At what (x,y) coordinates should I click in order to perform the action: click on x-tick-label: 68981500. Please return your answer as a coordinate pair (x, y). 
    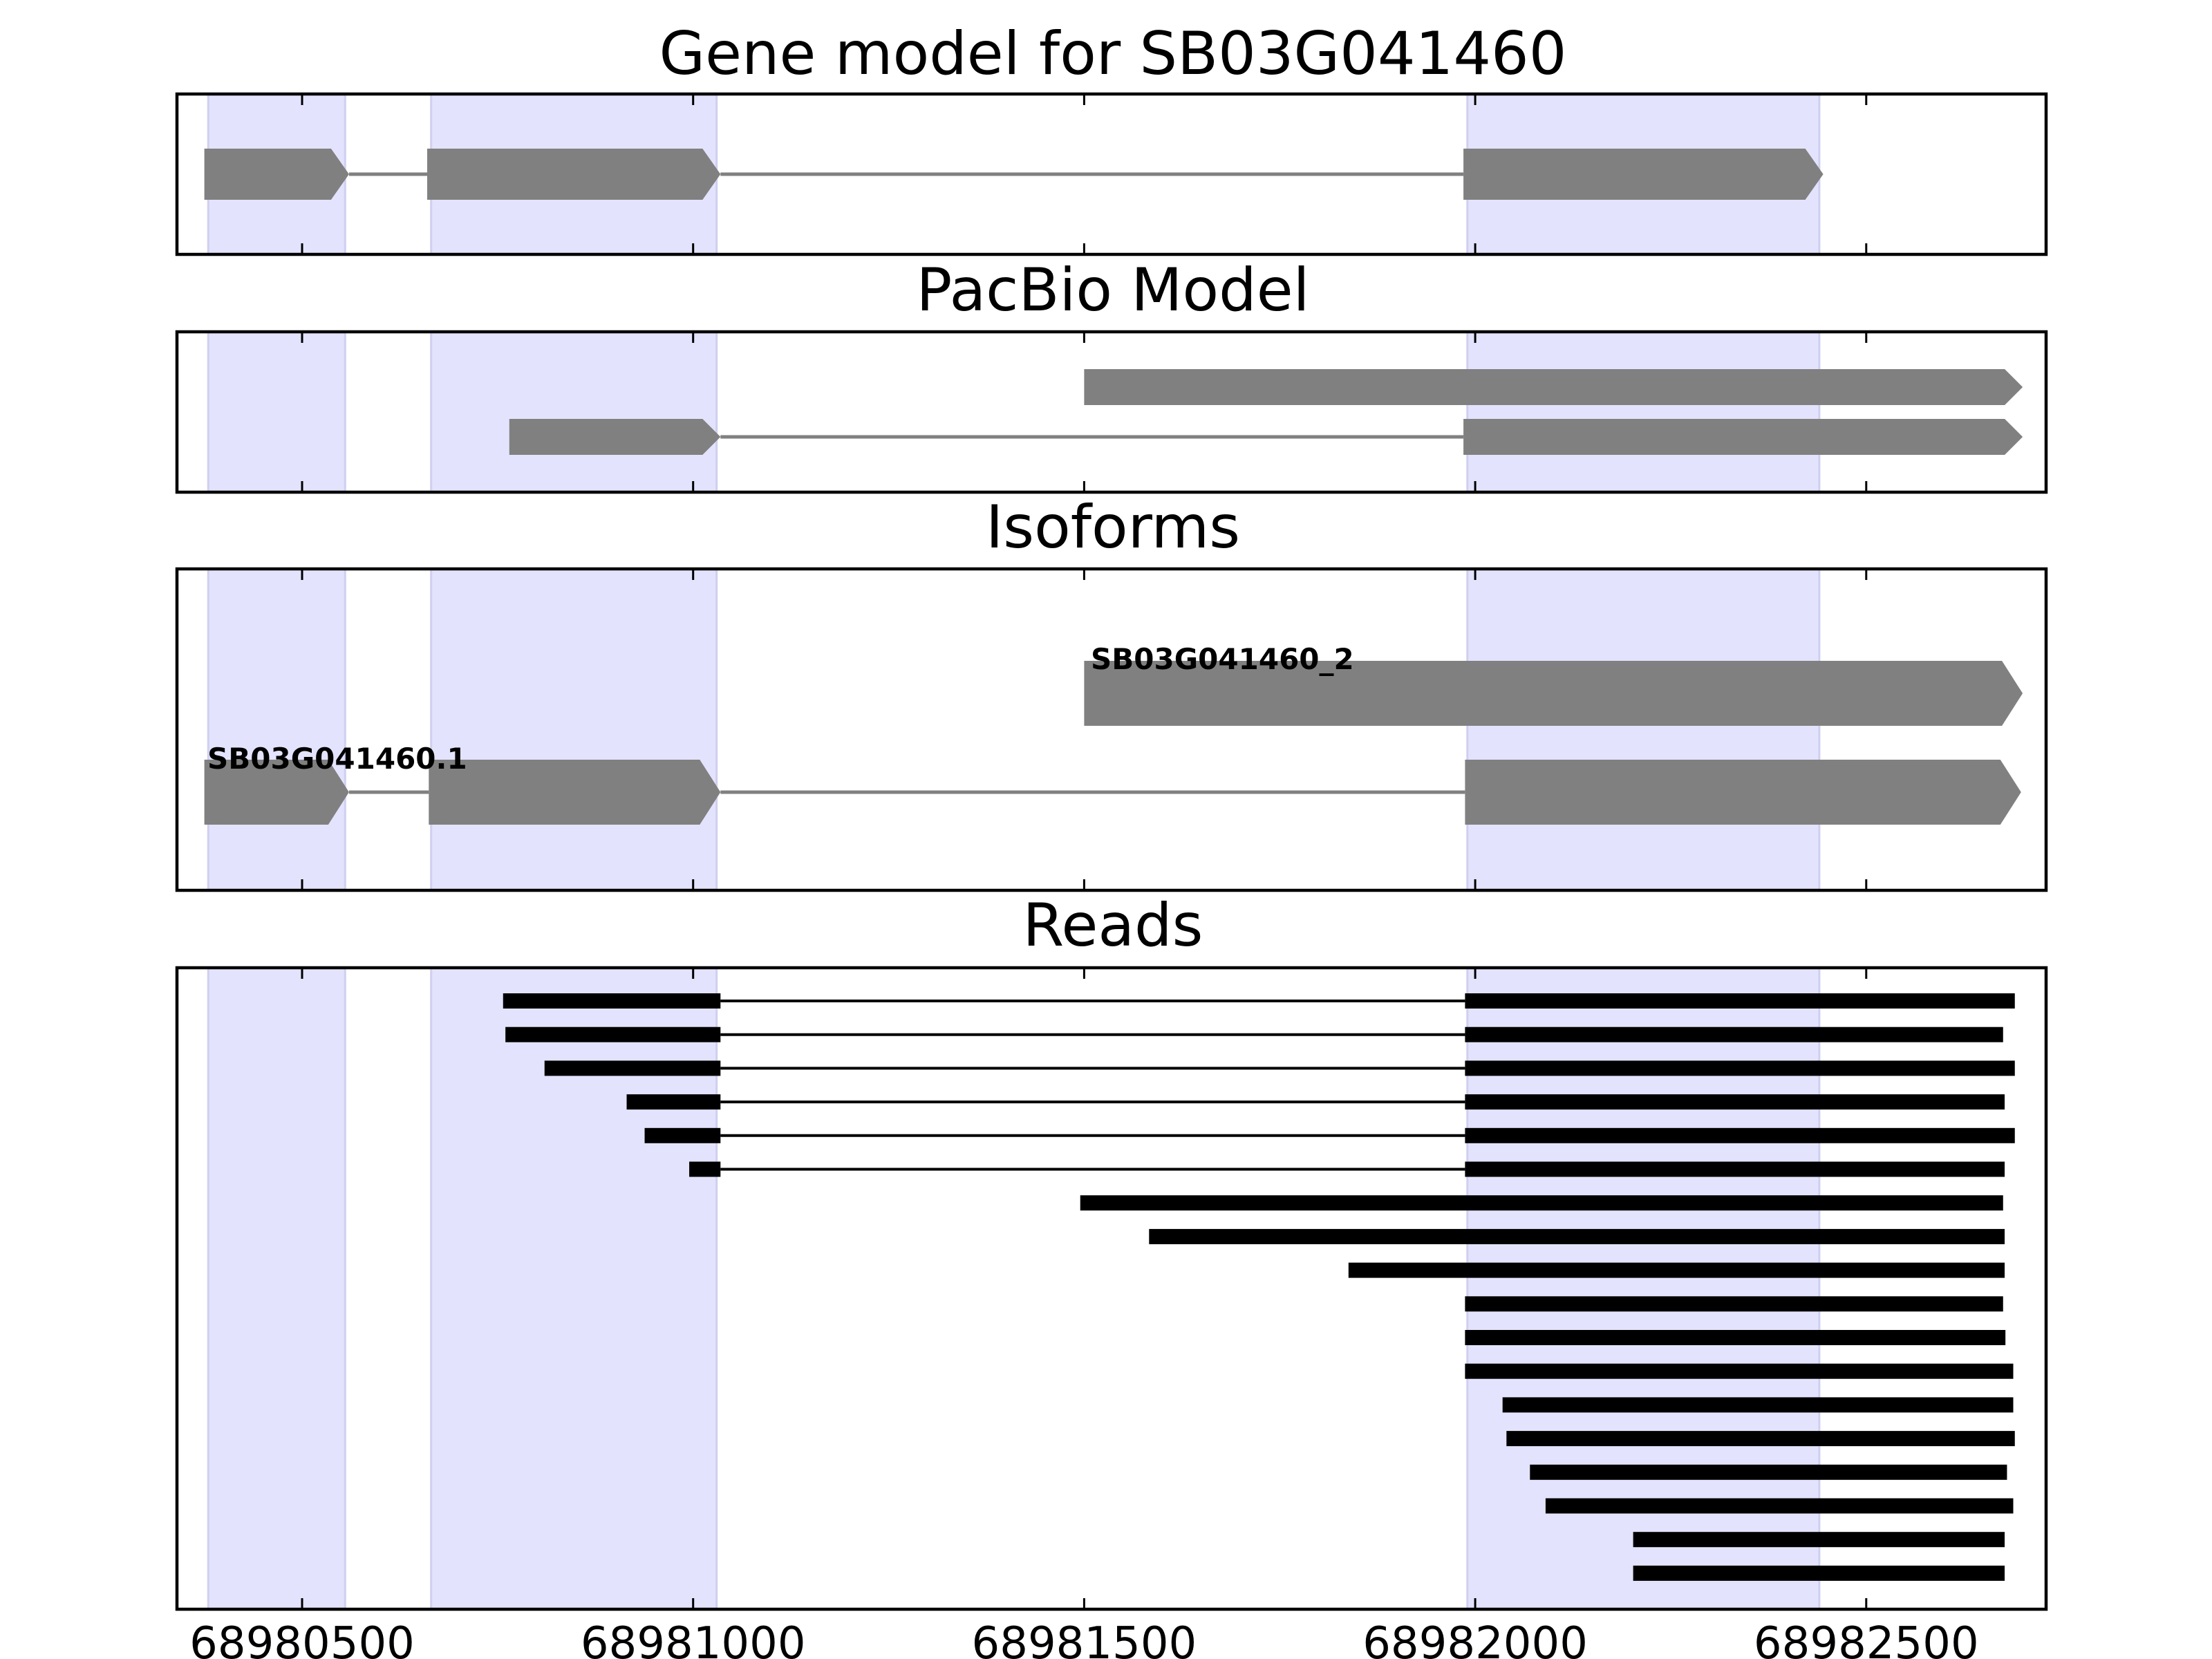
    Looking at the image, I should click on (1084, 1638).